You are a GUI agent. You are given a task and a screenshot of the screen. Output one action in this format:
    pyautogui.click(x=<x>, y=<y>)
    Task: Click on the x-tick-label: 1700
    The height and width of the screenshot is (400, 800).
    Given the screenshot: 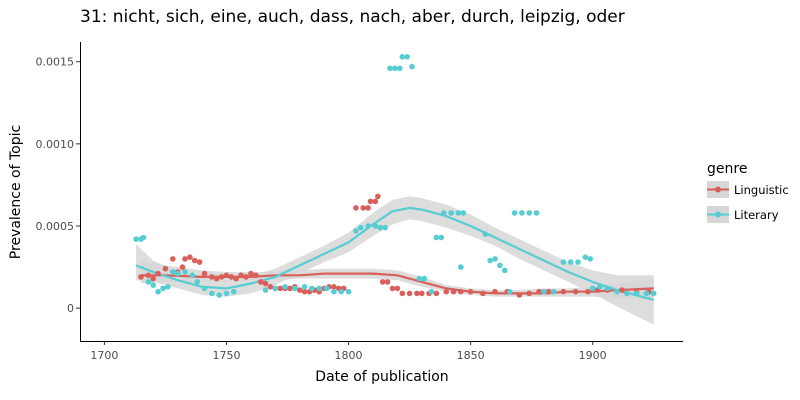 What is the action you would take?
    pyautogui.click(x=104, y=355)
    